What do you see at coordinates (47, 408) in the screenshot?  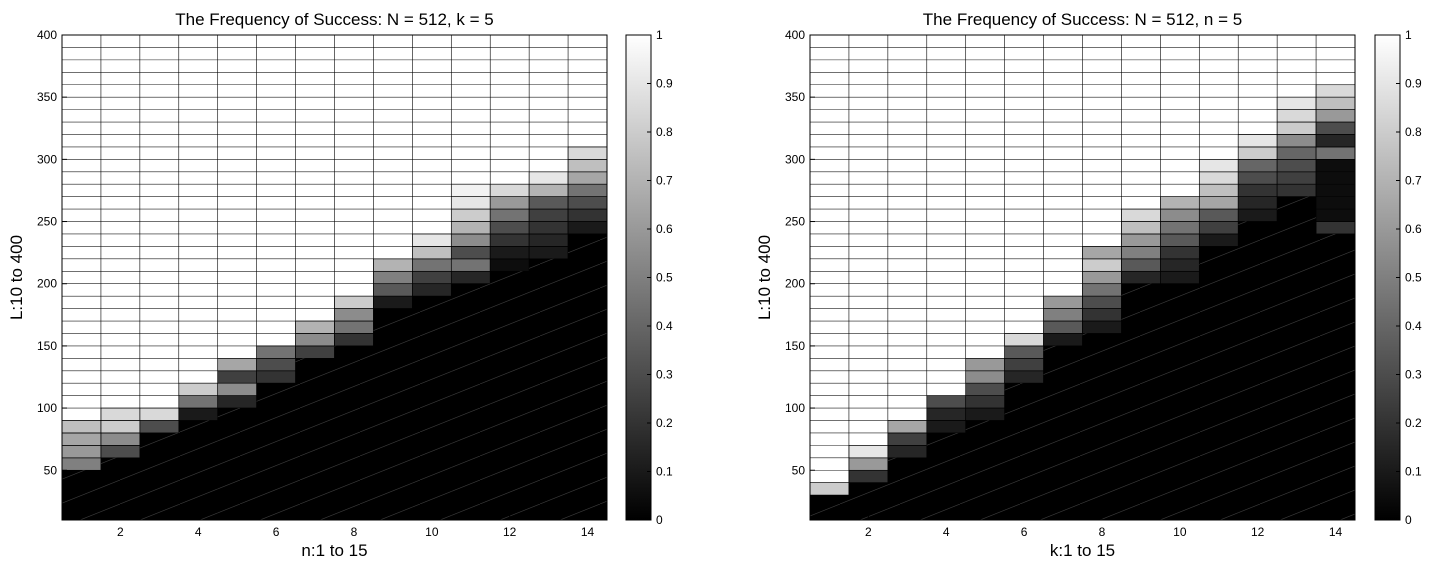 I see `y-tick-label: 100` at bounding box center [47, 408].